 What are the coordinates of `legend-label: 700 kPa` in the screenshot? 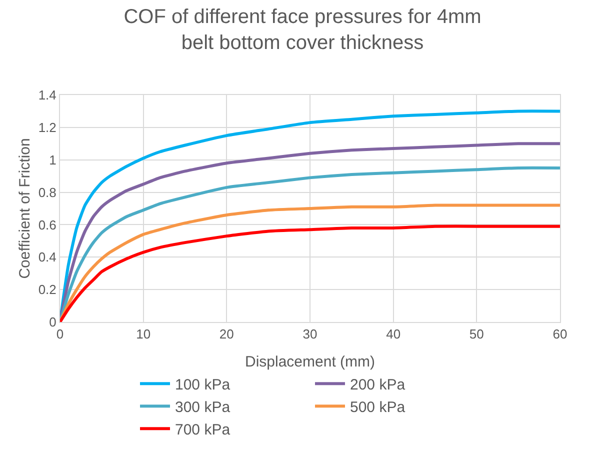 It's located at (203, 430).